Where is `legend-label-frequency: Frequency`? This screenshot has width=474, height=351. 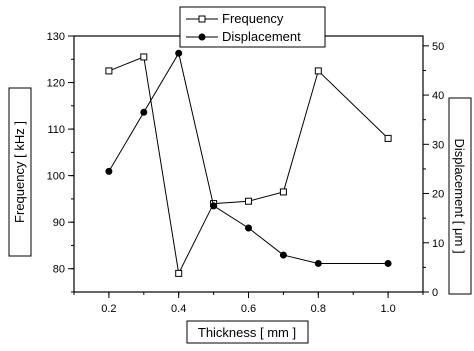 legend-label-frequency: Frequency is located at coordinates (253, 18).